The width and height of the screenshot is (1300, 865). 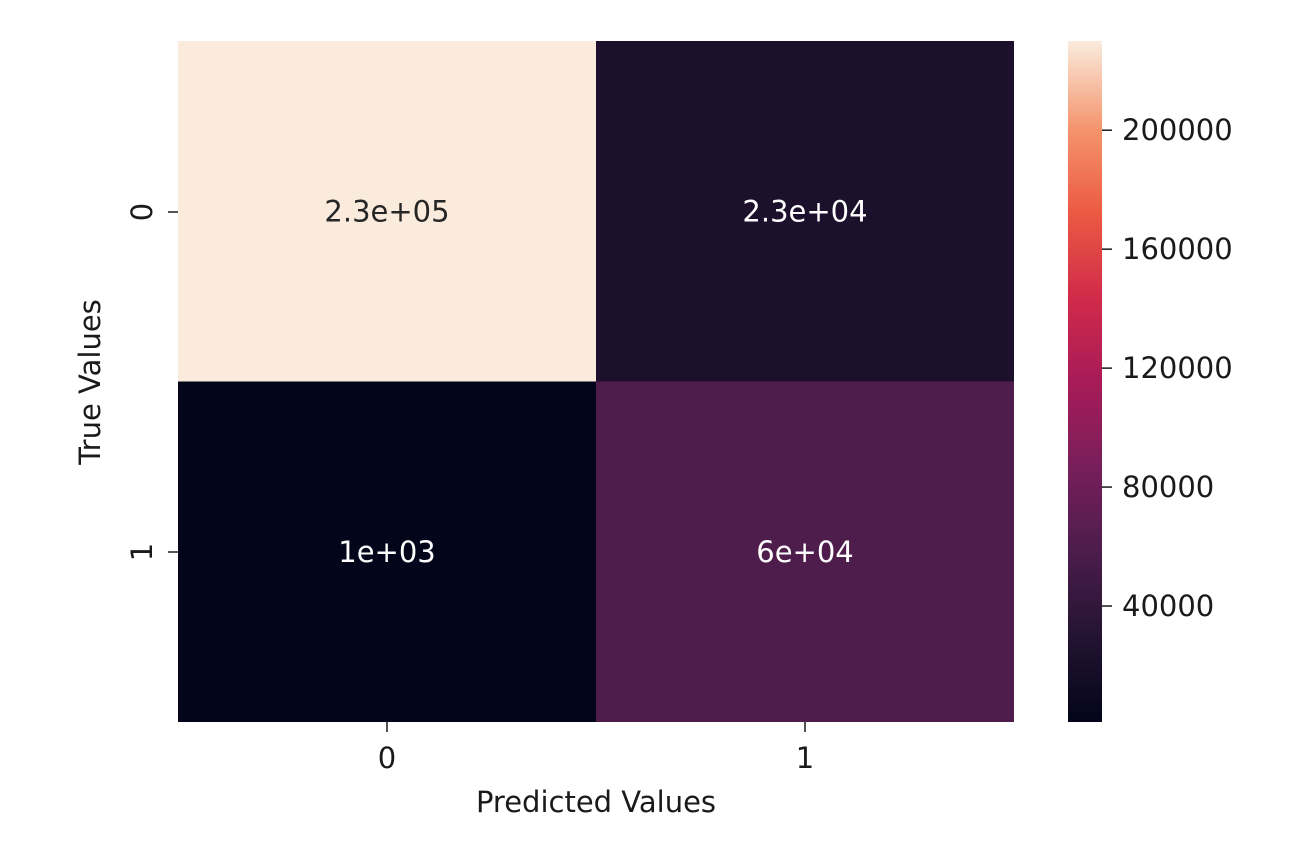 I want to click on cell-annotation-0-1: 2.3e+04, so click(x=804, y=211).